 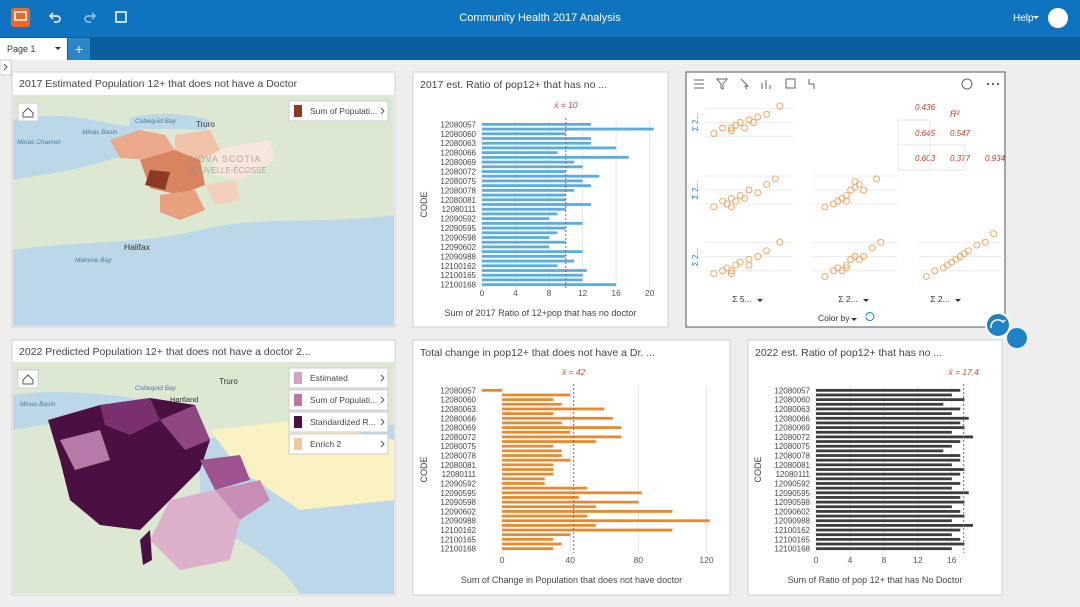 What do you see at coordinates (6, 67) in the screenshot?
I see `side-toggle` at bounding box center [6, 67].